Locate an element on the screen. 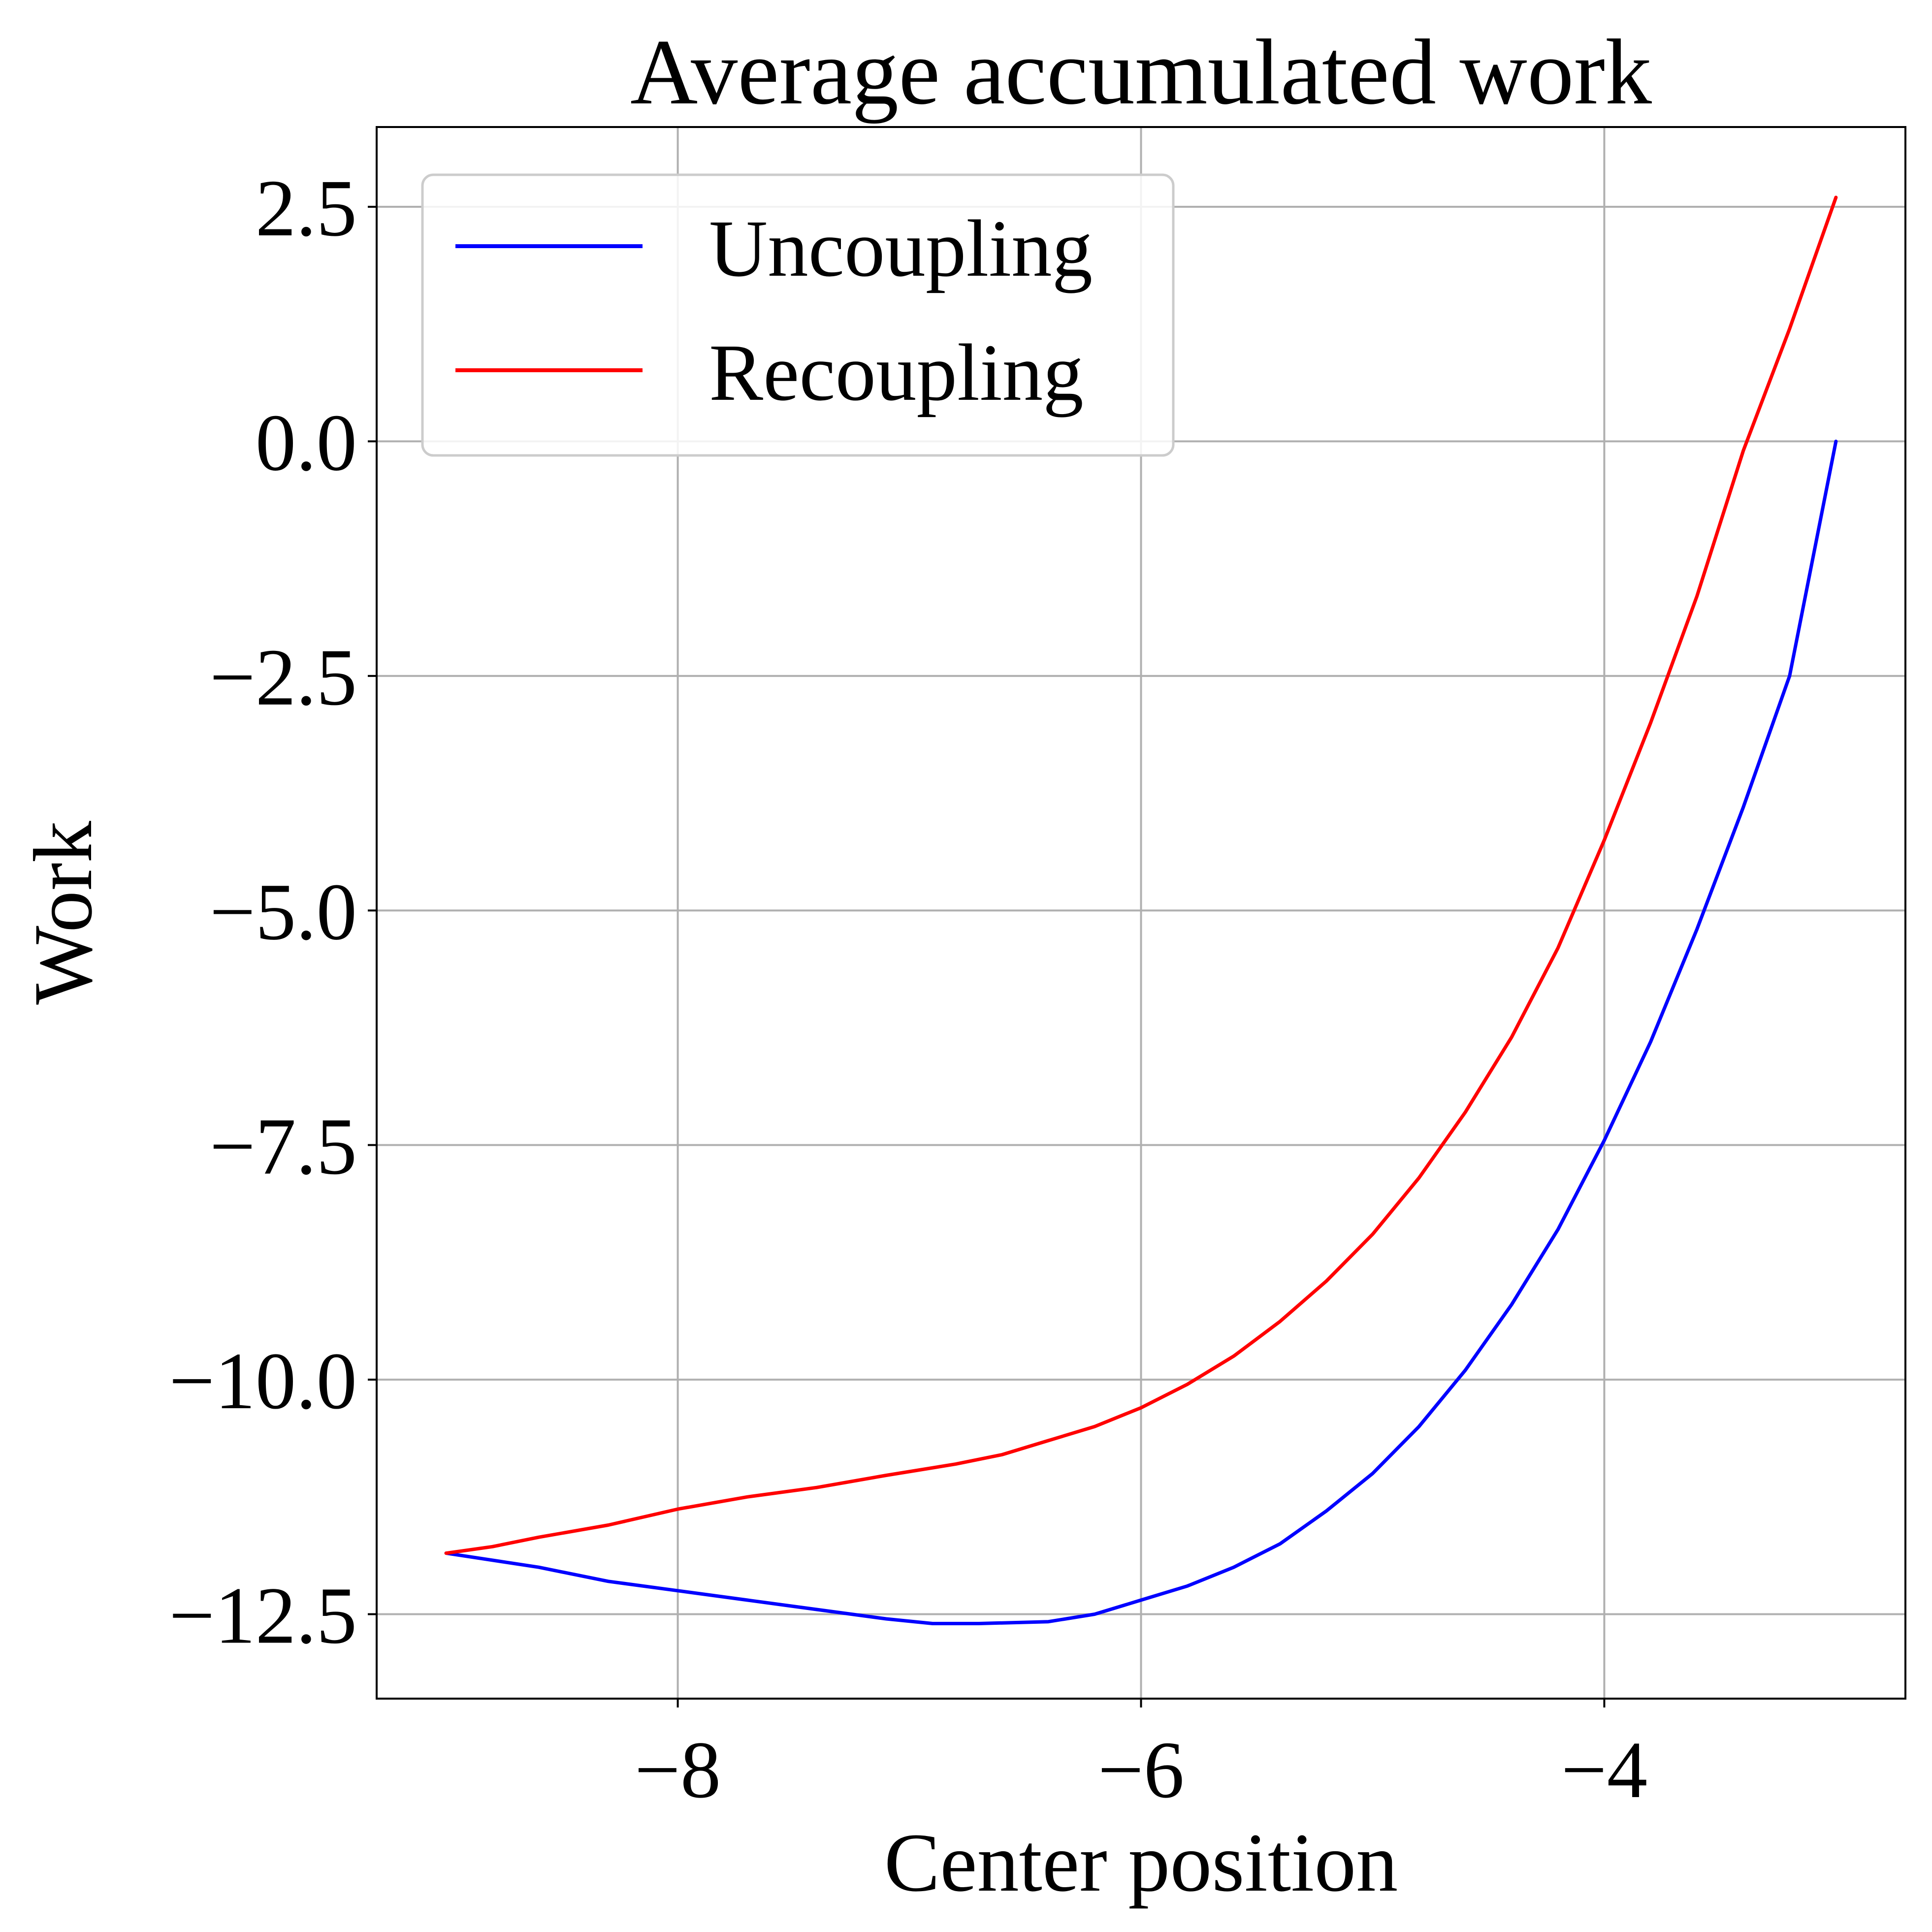 The height and width of the screenshot is (1932, 1932). y-tick-label: 2.5 is located at coordinates (306, 208).